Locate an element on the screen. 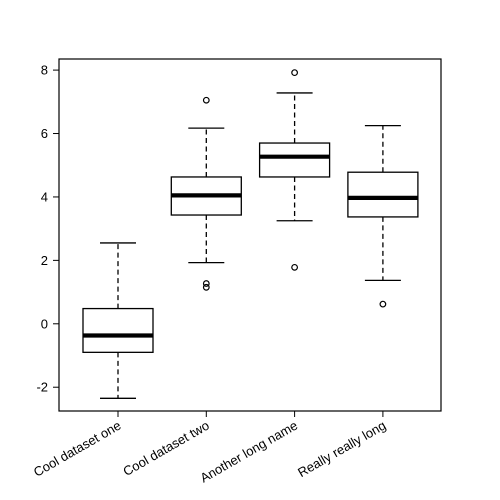 The height and width of the screenshot is (500, 500). y-tick-label: -2 is located at coordinates (42, 387).